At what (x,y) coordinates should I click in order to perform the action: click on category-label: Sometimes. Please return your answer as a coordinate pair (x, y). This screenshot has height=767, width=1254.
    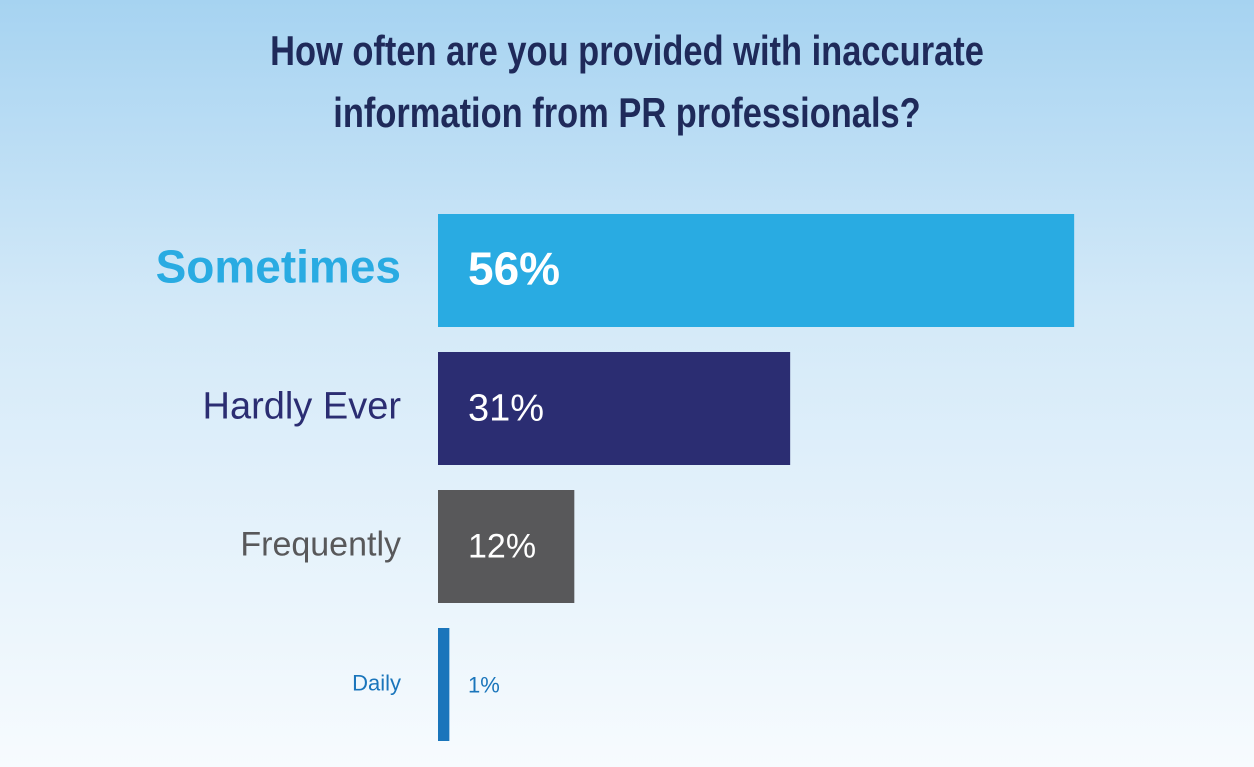
    Looking at the image, I should click on (278, 267).